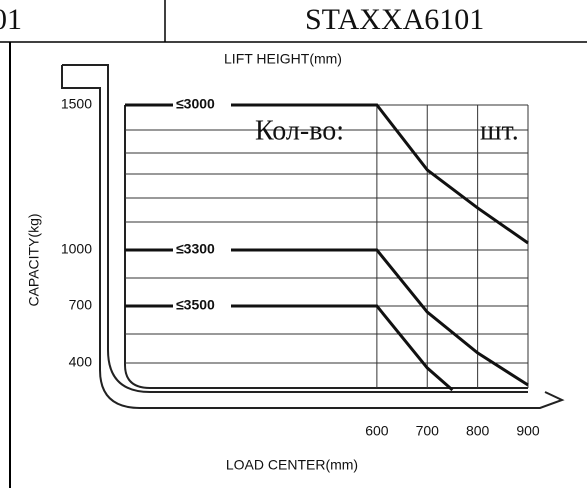 This screenshot has width=587, height=488. I want to click on header-right: STAXXA6101, so click(394, 19).